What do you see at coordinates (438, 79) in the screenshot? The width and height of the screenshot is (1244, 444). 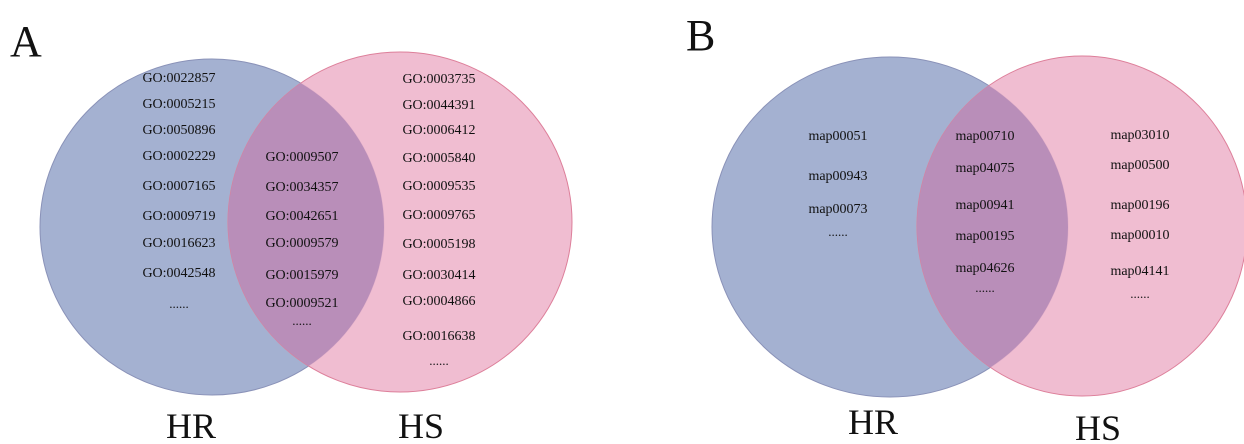 I see `term-label: GO:0003735` at bounding box center [438, 79].